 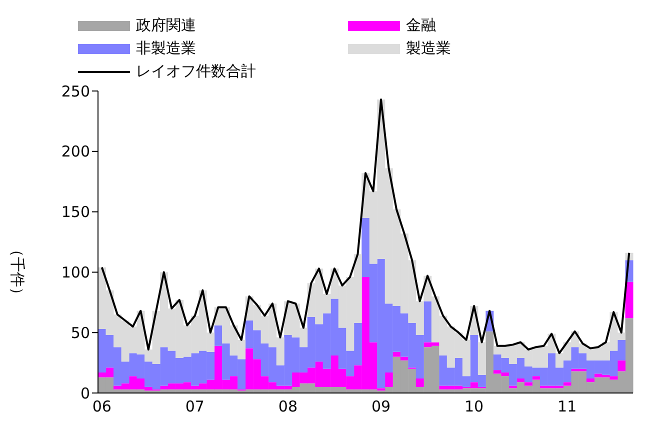 I want to click on legend-label: 金融, so click(x=421, y=25).